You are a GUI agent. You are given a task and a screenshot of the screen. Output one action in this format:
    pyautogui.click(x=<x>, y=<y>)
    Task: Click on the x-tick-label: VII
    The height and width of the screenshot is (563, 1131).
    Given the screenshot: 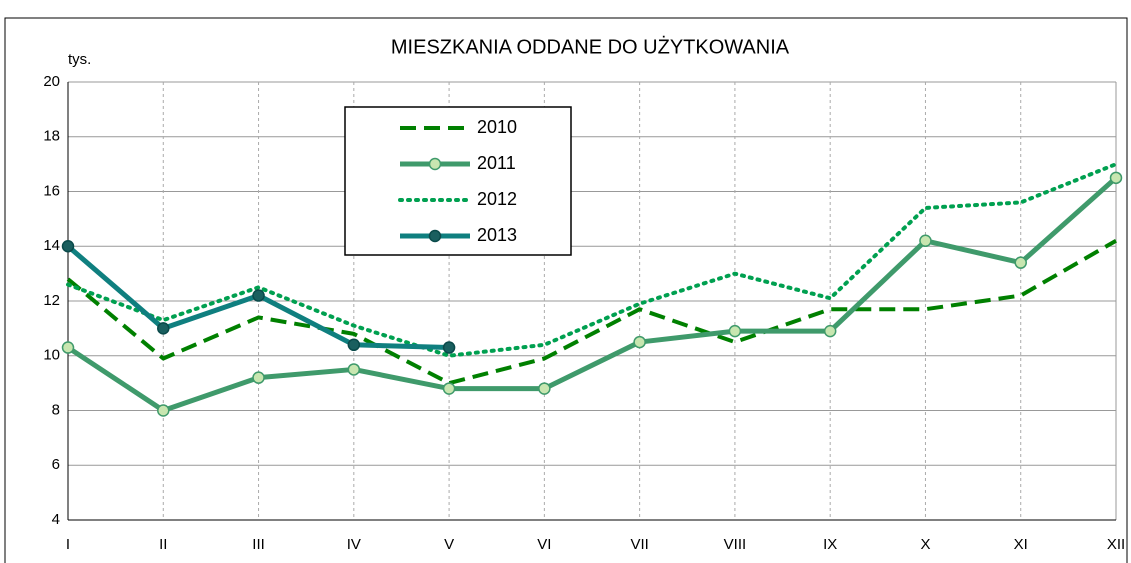 What is the action you would take?
    pyautogui.click(x=639, y=544)
    